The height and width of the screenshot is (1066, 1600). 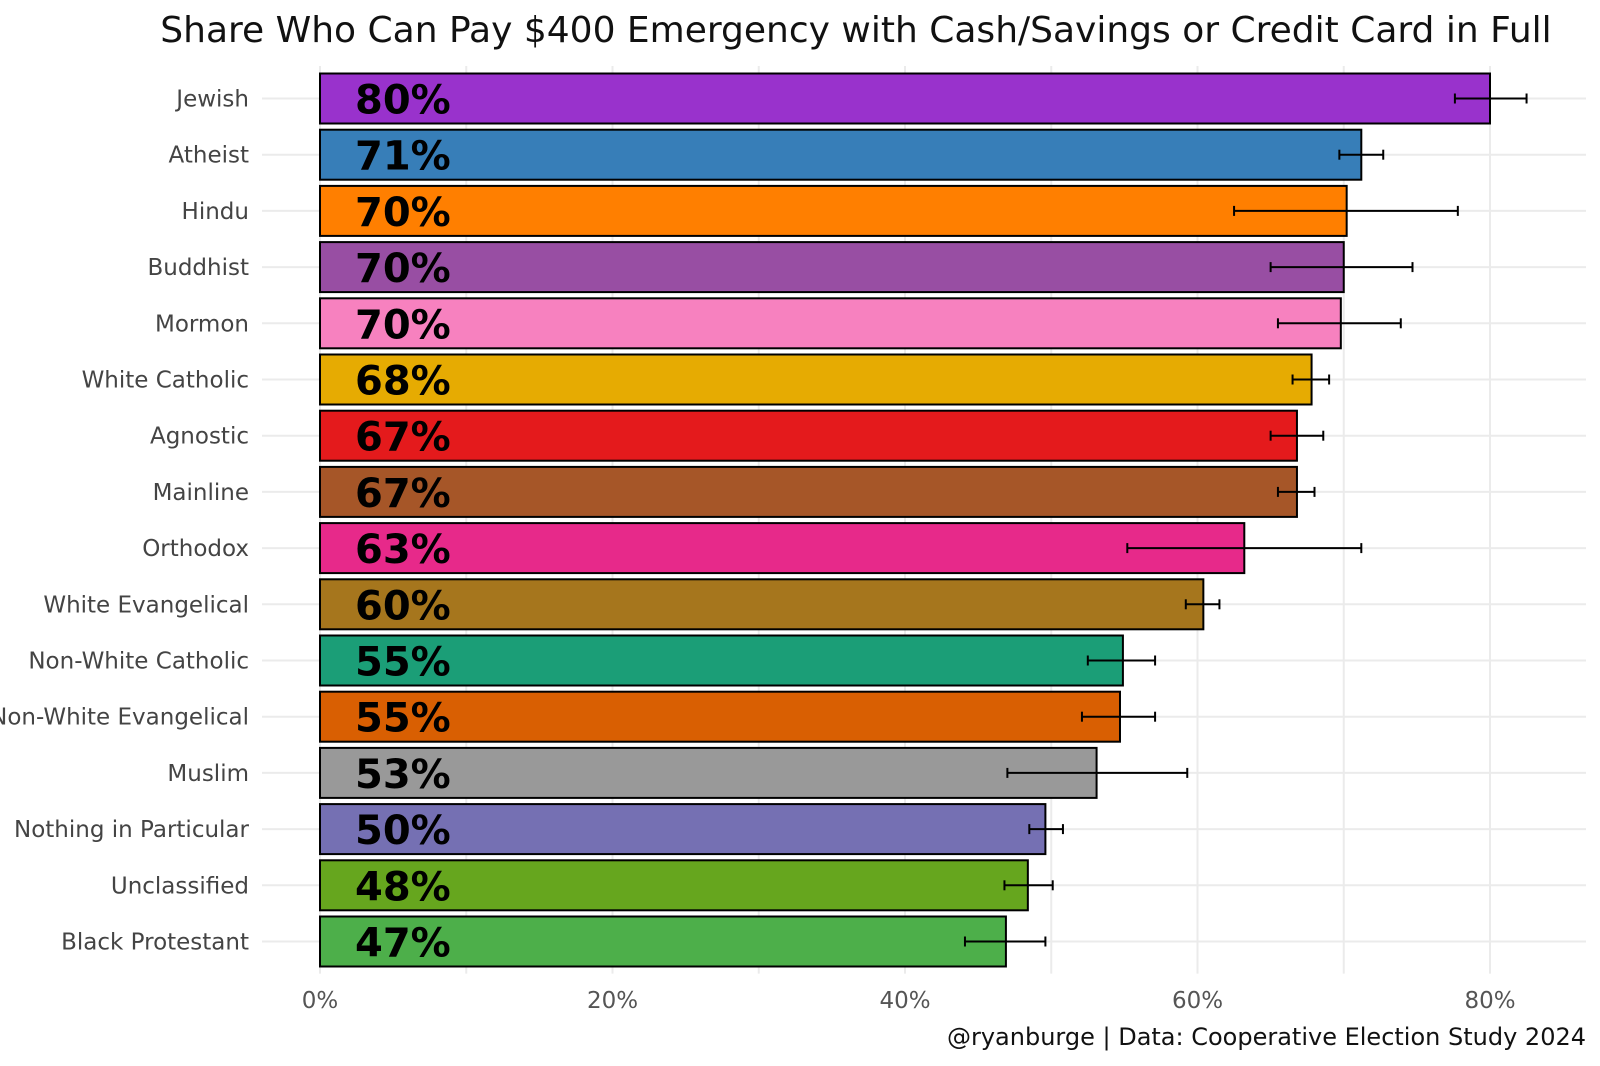 What do you see at coordinates (208, 774) in the screenshot?
I see `y-axis-label: Muslim` at bounding box center [208, 774].